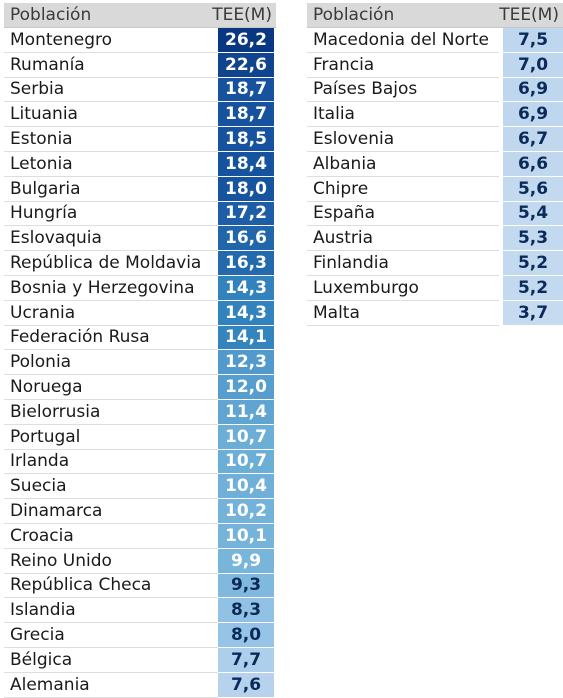 Image resolution: width=563 pixels, height=698 pixels. I want to click on table-row: Macedonia del Norte 7,5, so click(435, 40).